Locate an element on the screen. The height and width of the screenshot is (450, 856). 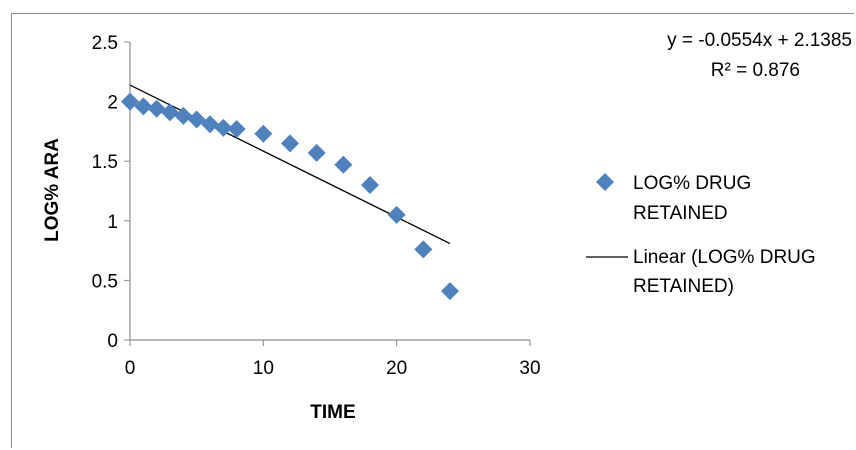
y-axis-title: LOG% ARA is located at coordinates (52, 190).